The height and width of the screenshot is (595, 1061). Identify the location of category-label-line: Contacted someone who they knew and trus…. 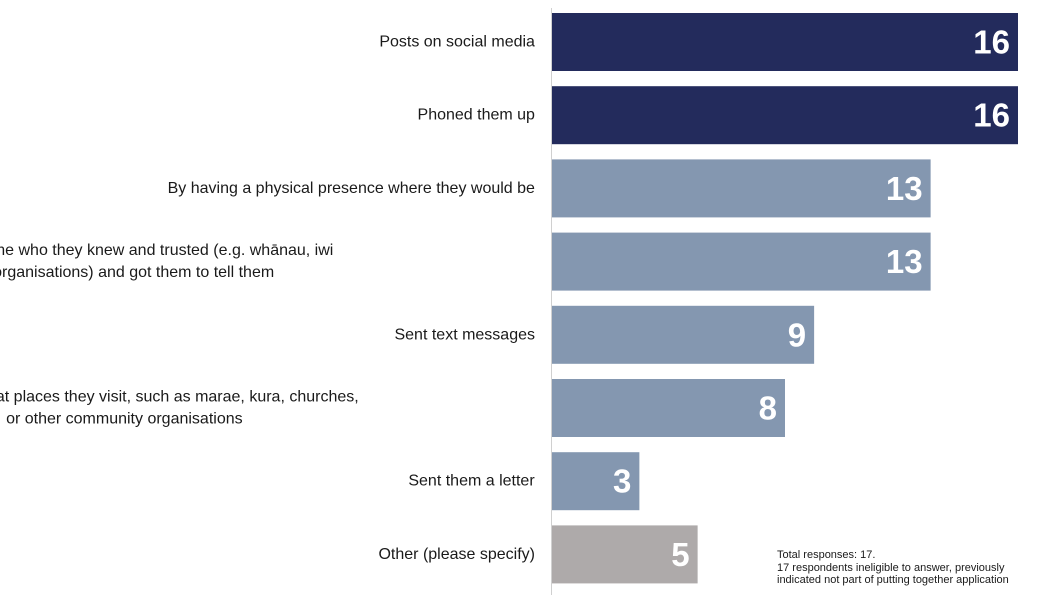
(166, 250).